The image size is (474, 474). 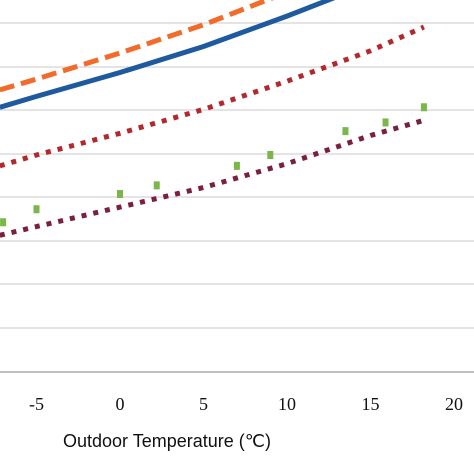 What do you see at coordinates (120, 404) in the screenshot?
I see `x-tick-label: 0` at bounding box center [120, 404].